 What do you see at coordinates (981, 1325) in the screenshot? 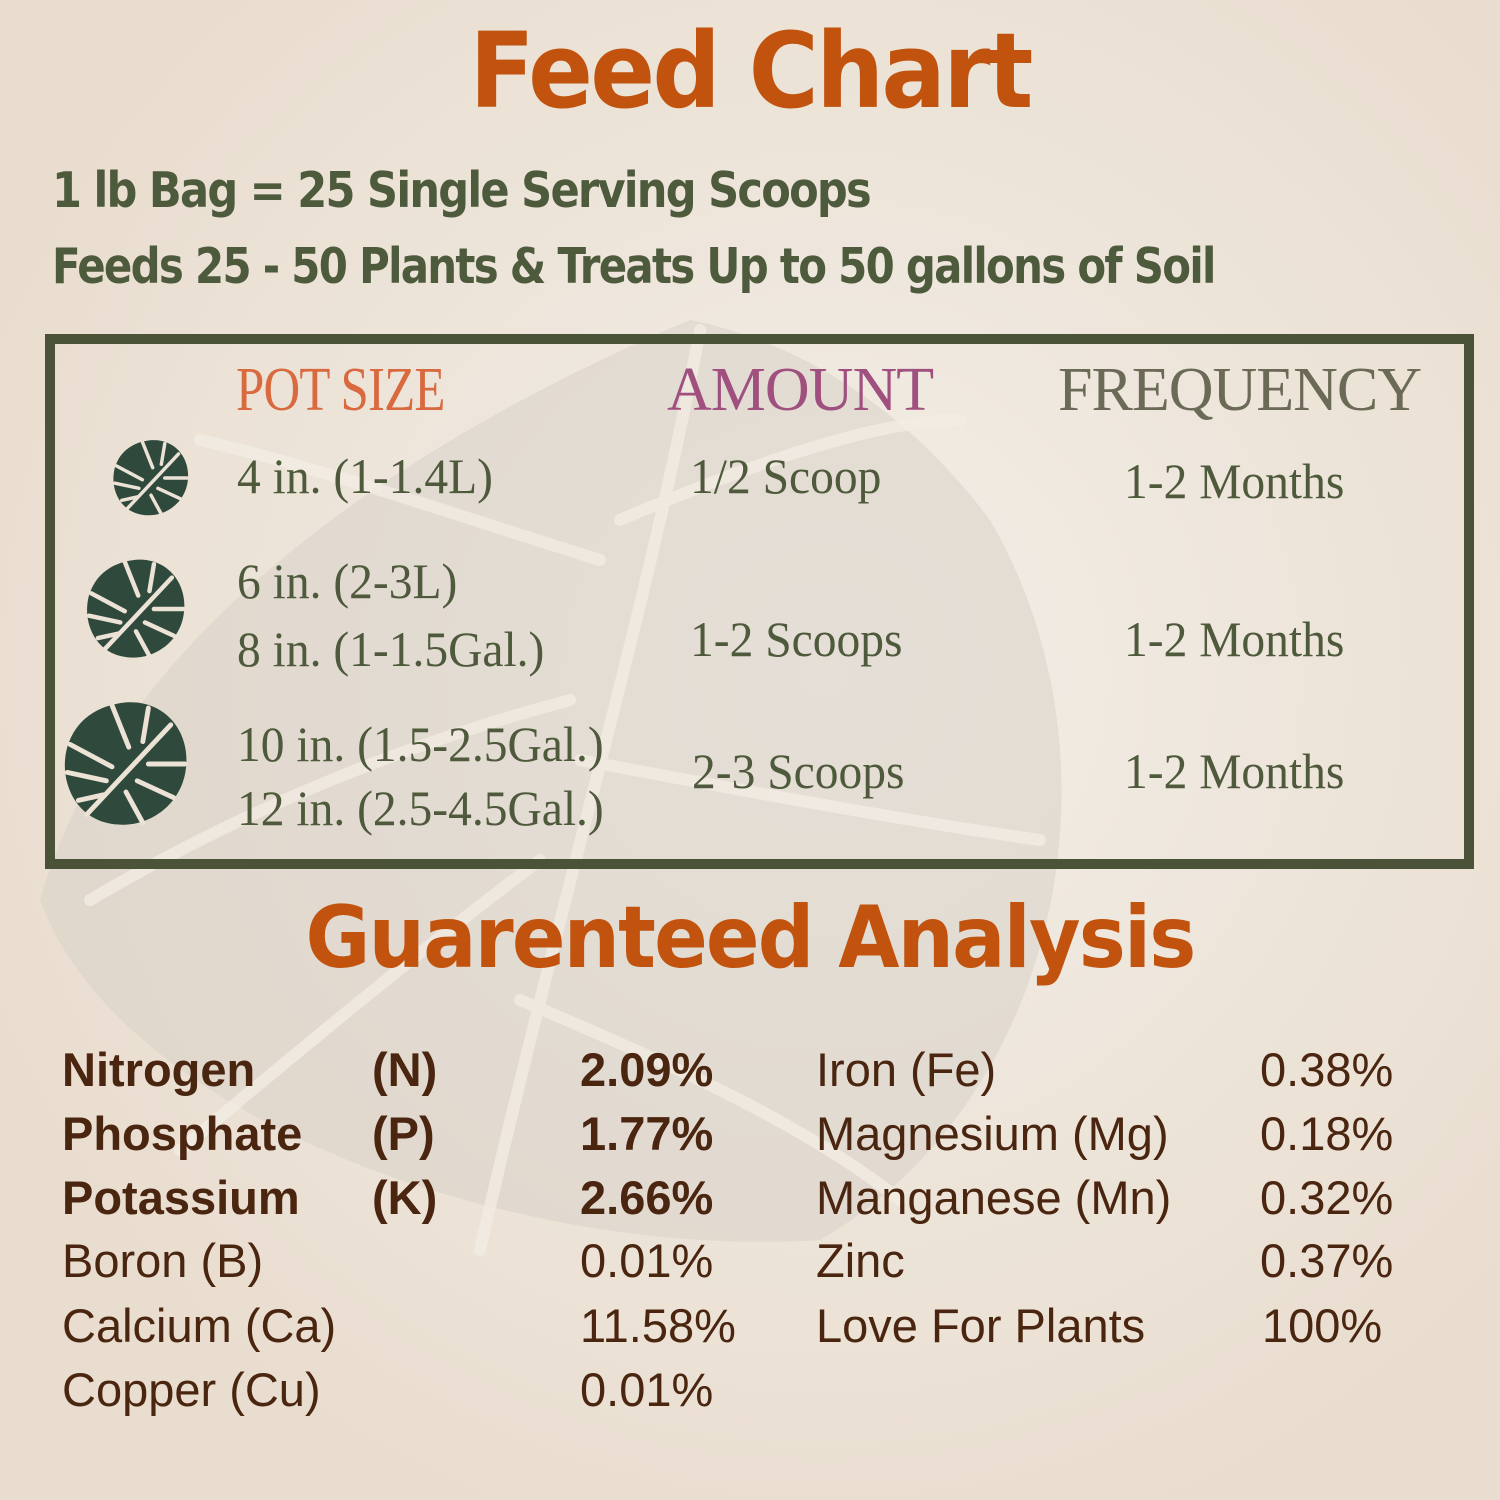
I see `nutrient-name-love: Love For Plants` at bounding box center [981, 1325].